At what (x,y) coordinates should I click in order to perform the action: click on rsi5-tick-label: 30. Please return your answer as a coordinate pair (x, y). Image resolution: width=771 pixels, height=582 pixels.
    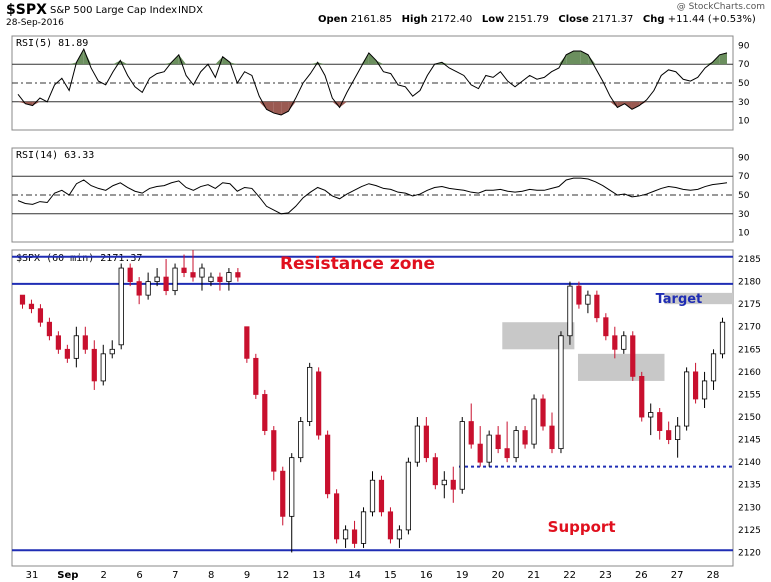
    Looking at the image, I should click on (744, 103).